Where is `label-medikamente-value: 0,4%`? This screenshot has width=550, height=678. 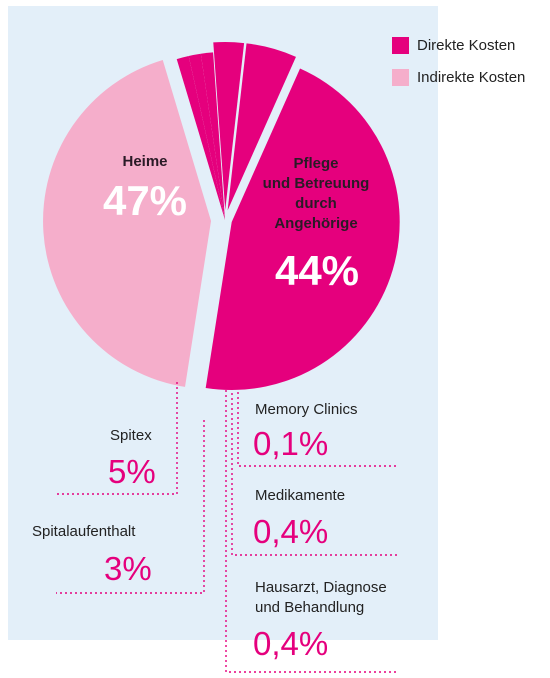 label-medikamente-value: 0,4% is located at coordinates (291, 531).